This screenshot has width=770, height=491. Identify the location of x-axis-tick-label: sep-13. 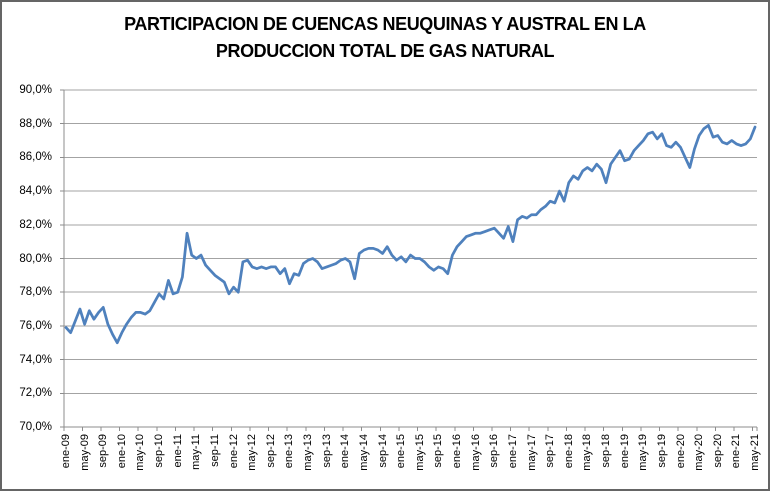
(326, 451).